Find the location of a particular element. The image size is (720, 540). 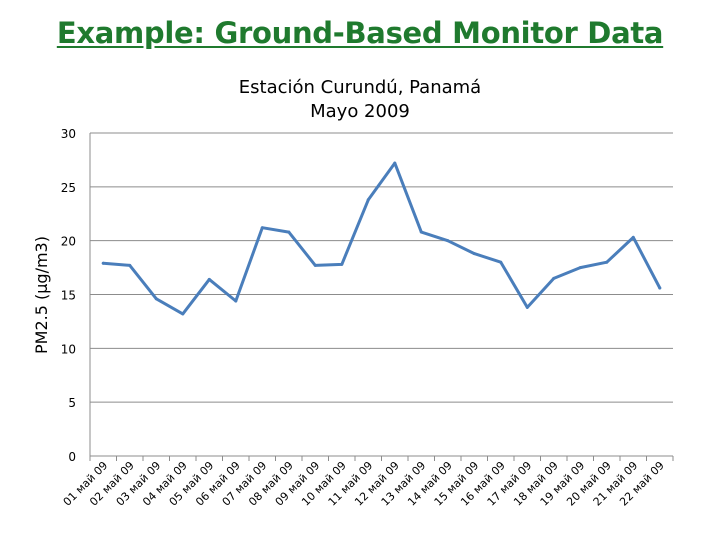

slide-title: Example: Ground-Based Monitor Data is located at coordinates (360, 33).